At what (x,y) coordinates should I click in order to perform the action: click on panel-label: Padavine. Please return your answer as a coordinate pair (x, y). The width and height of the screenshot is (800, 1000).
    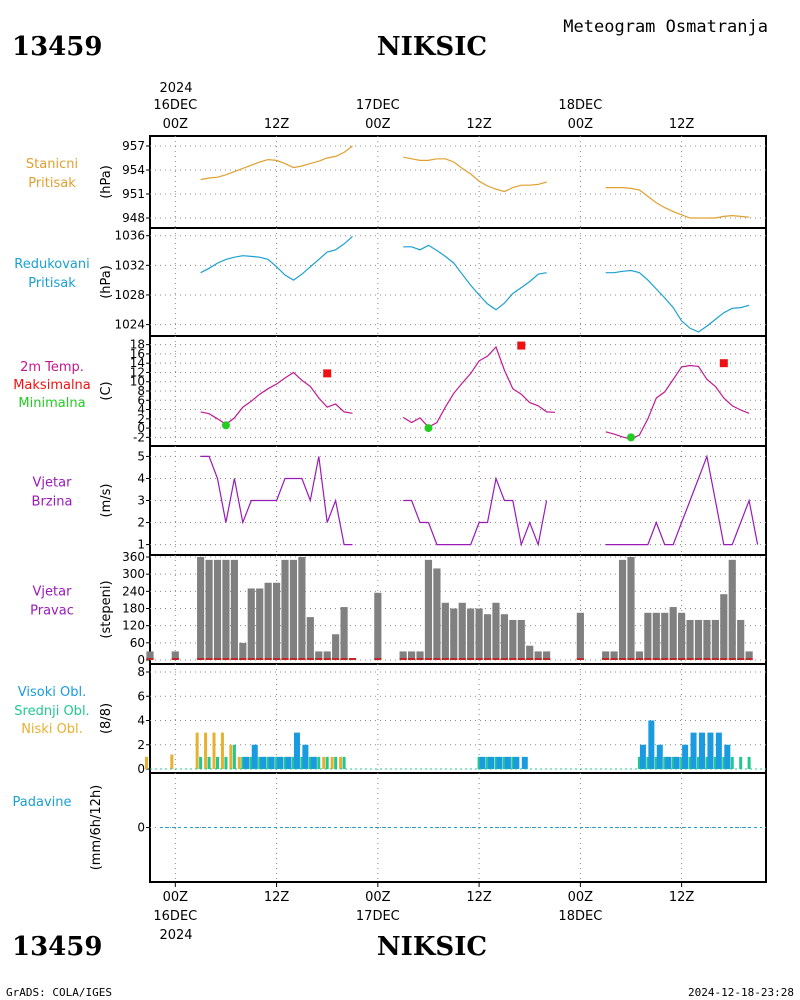
    Looking at the image, I should click on (42, 802).